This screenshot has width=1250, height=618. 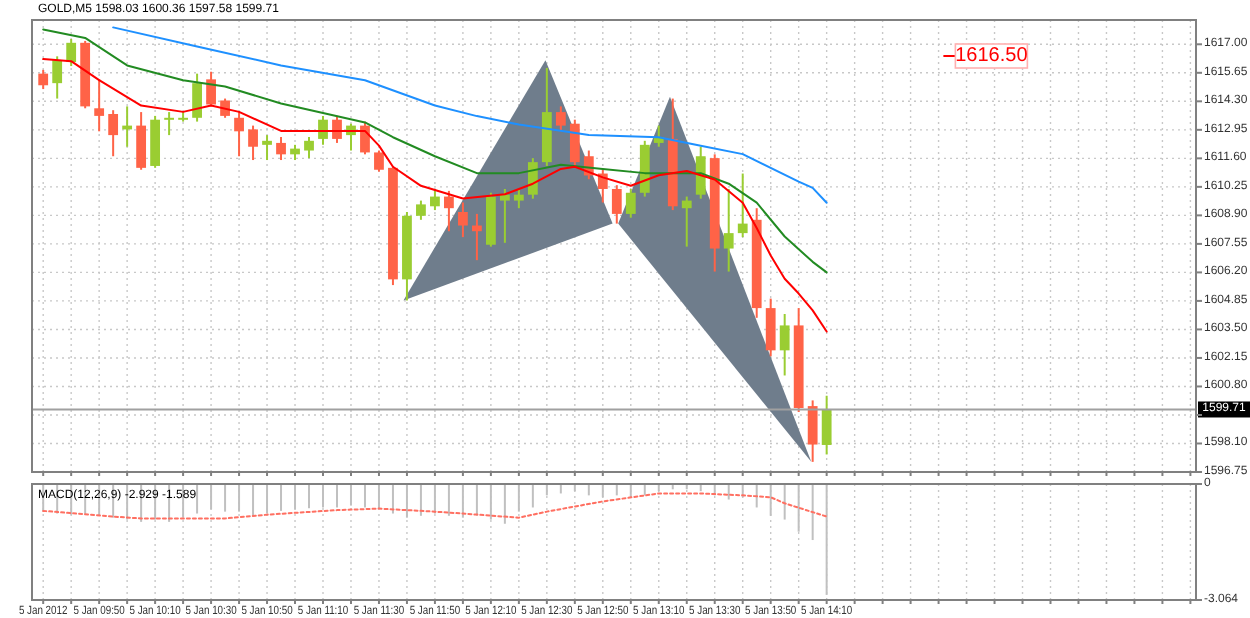 I want to click on annotation: 1616.50, so click(x=992, y=56).